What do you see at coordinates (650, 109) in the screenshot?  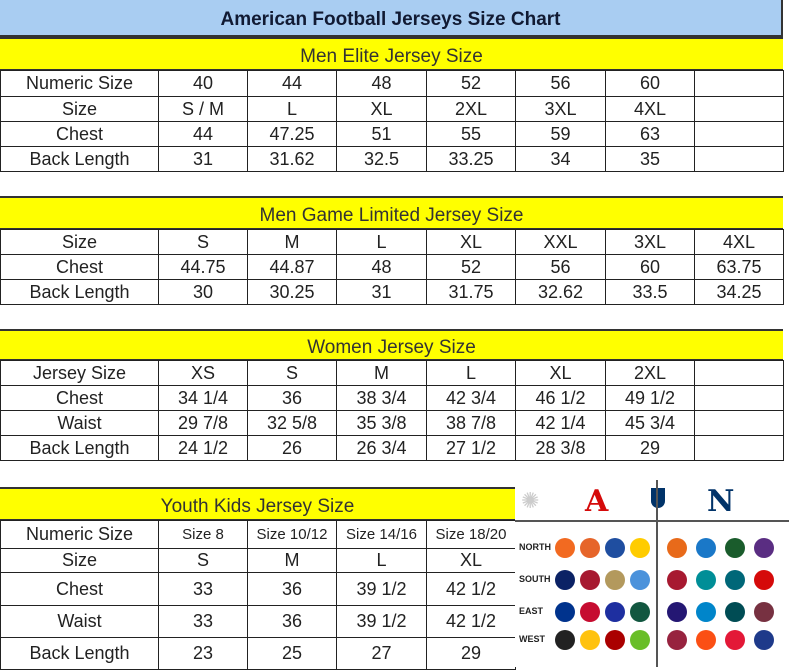 I see `table-cell: 4XL` at bounding box center [650, 109].